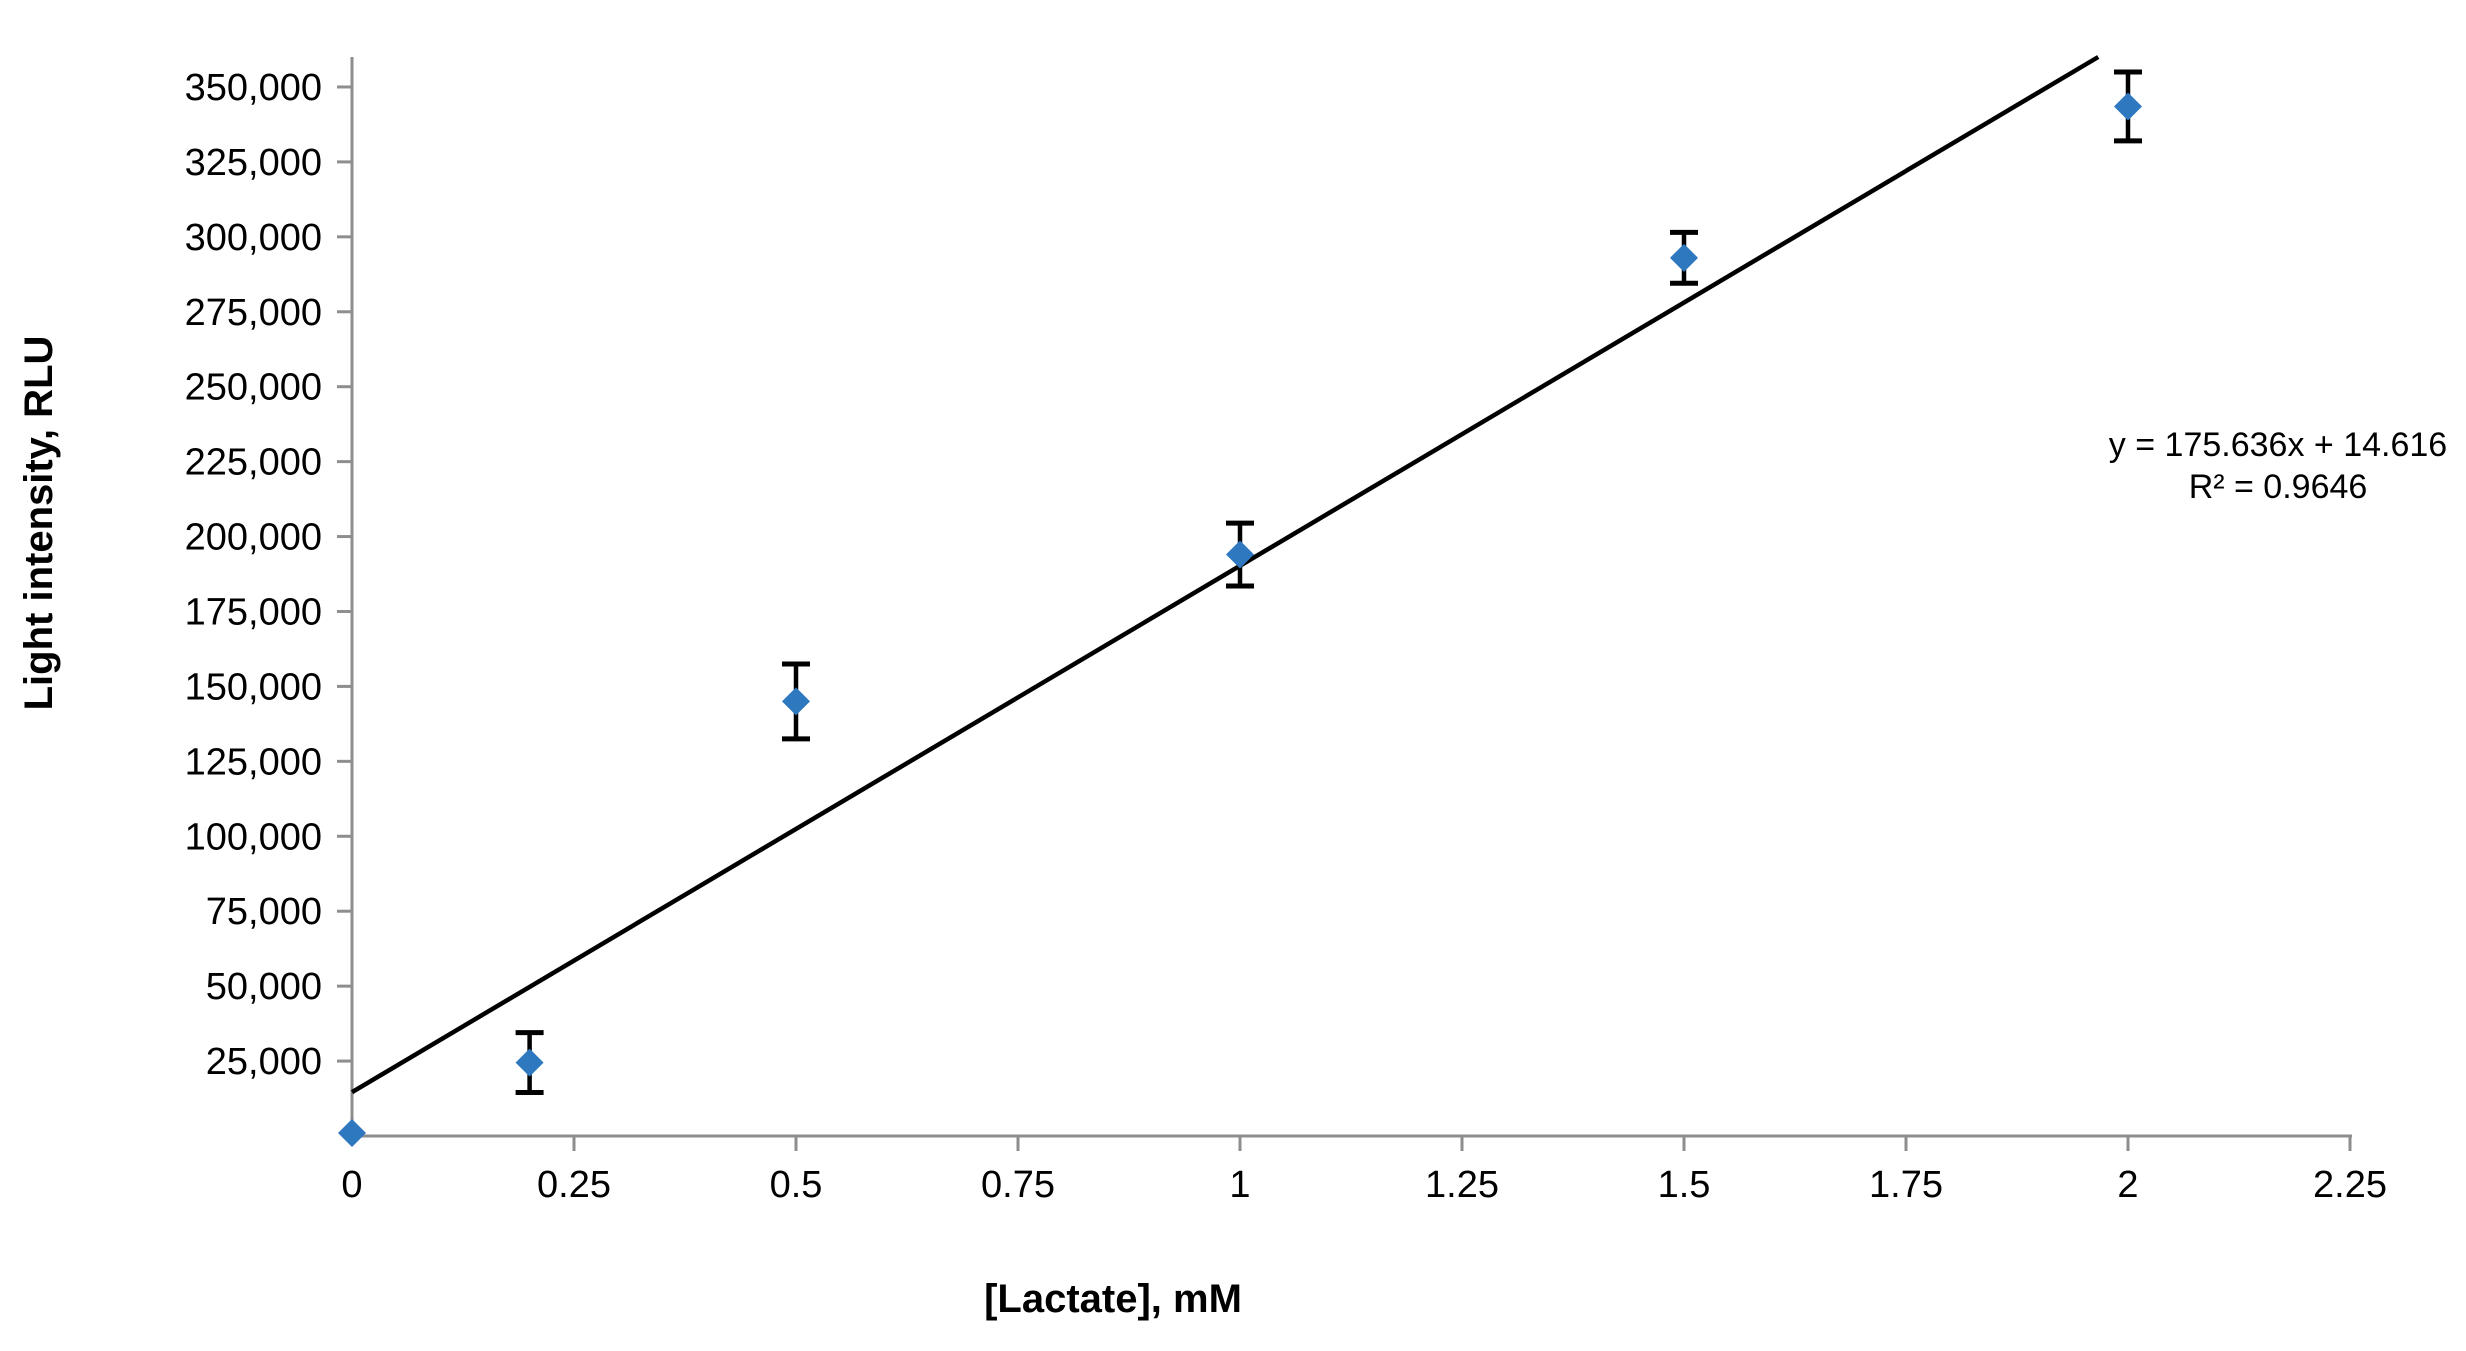 The height and width of the screenshot is (1351, 2466). What do you see at coordinates (264, 912) in the screenshot?
I see `y-tick-label: 75,000` at bounding box center [264, 912].